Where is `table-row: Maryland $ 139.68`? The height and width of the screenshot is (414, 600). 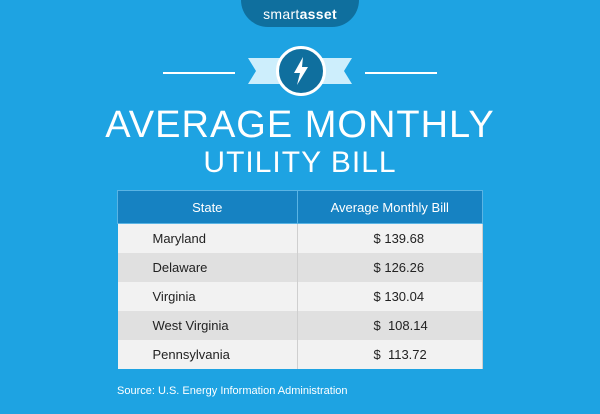 table-row: Maryland $ 139.68 is located at coordinates (300, 238).